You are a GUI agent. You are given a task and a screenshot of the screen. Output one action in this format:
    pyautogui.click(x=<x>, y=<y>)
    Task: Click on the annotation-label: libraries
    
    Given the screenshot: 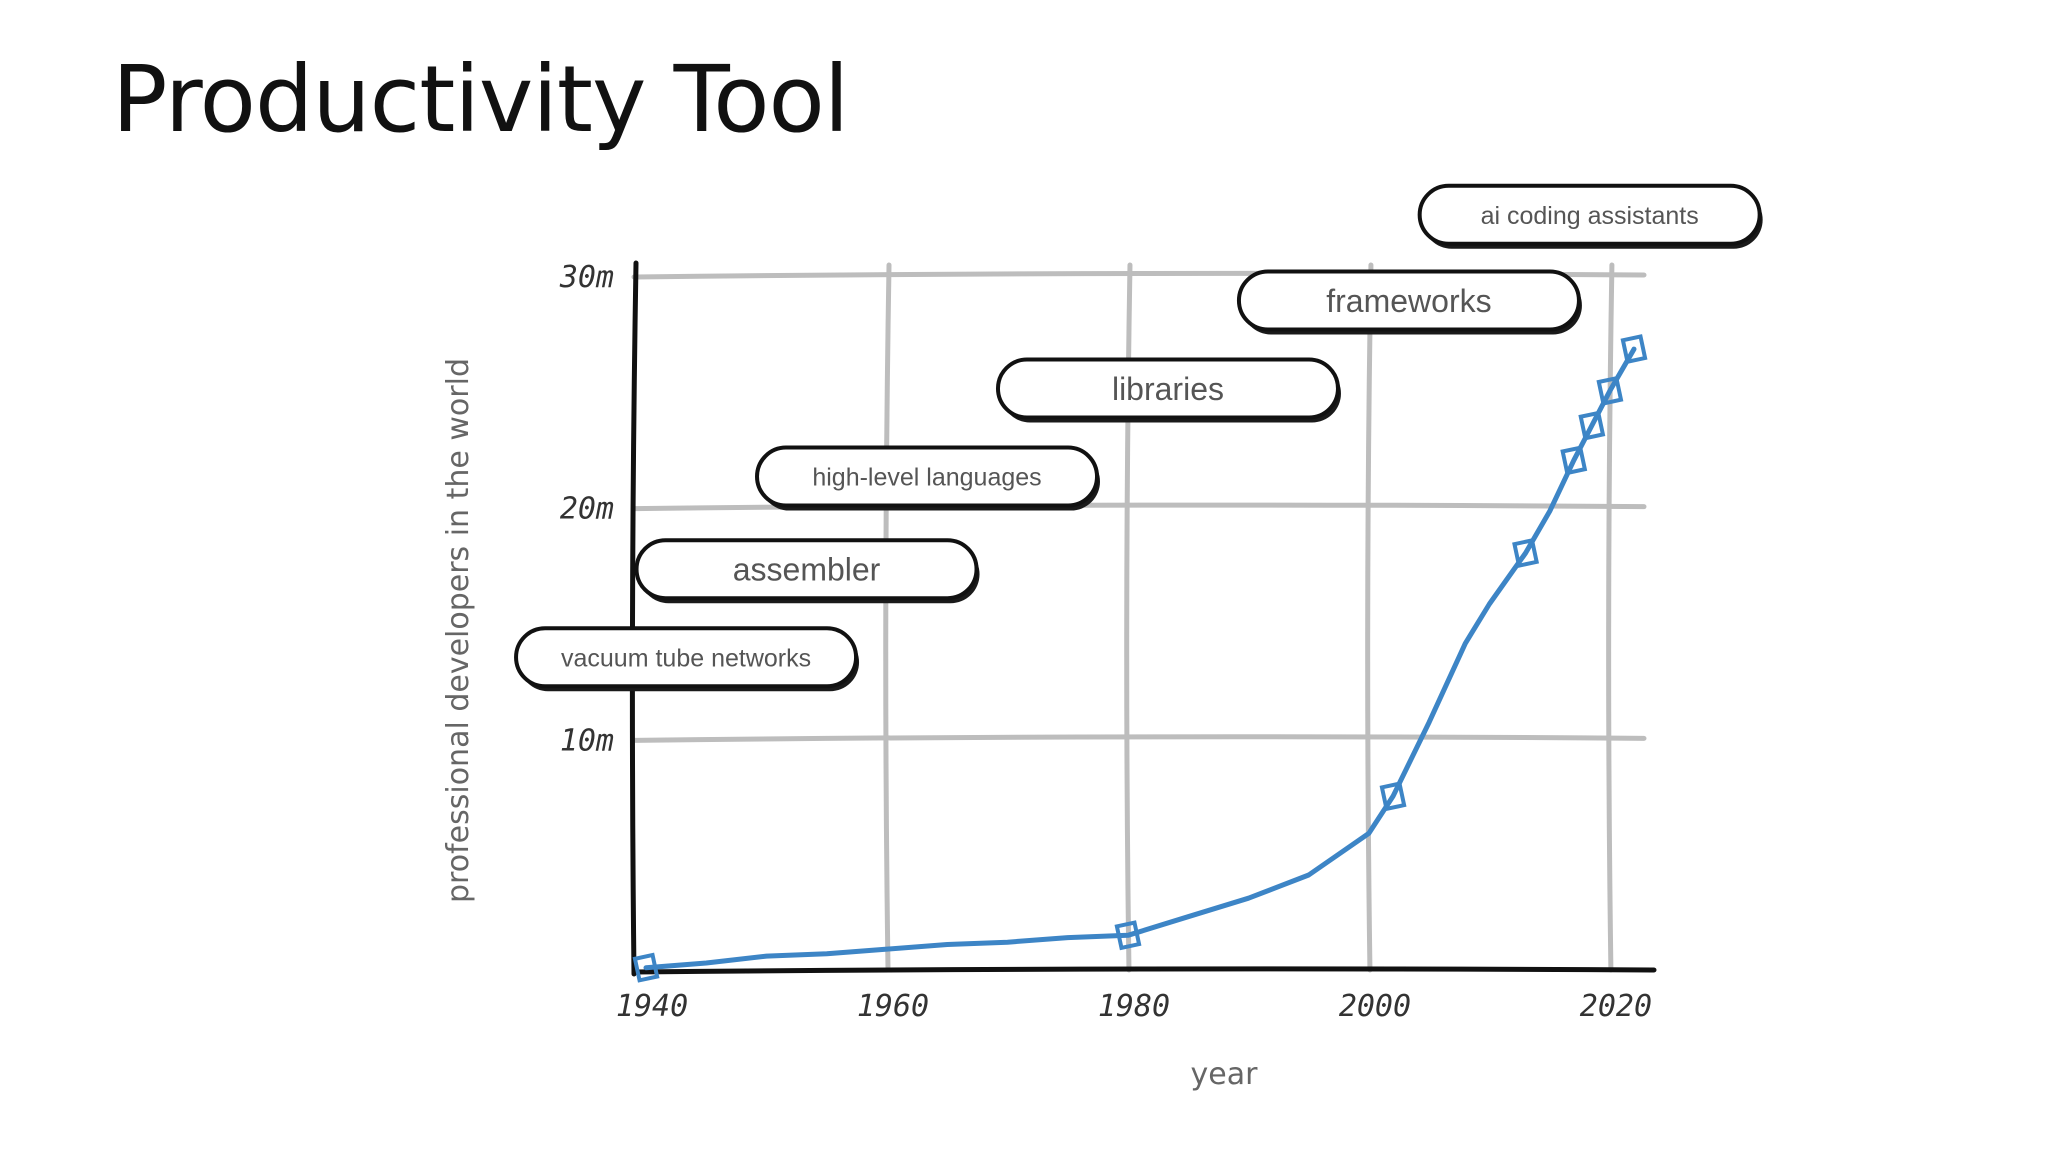 What is the action you would take?
    pyautogui.click(x=1168, y=389)
    